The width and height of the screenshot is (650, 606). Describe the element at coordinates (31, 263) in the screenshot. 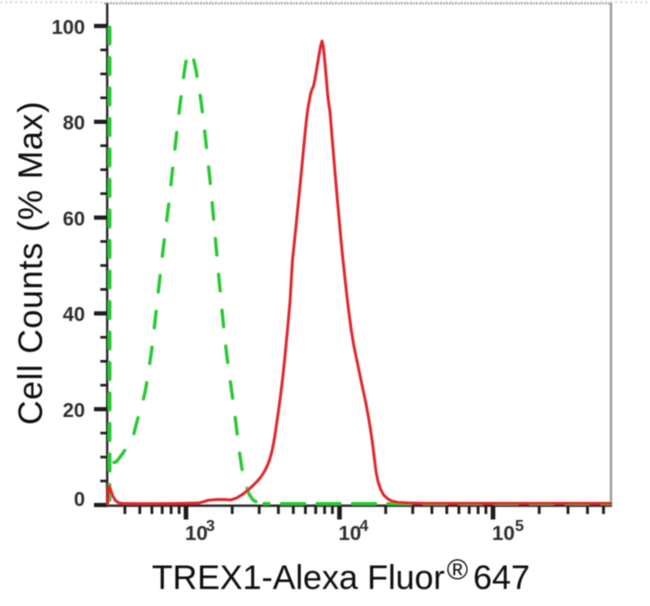

I see `svg-text: Cell Counts (% Max)` at that location.